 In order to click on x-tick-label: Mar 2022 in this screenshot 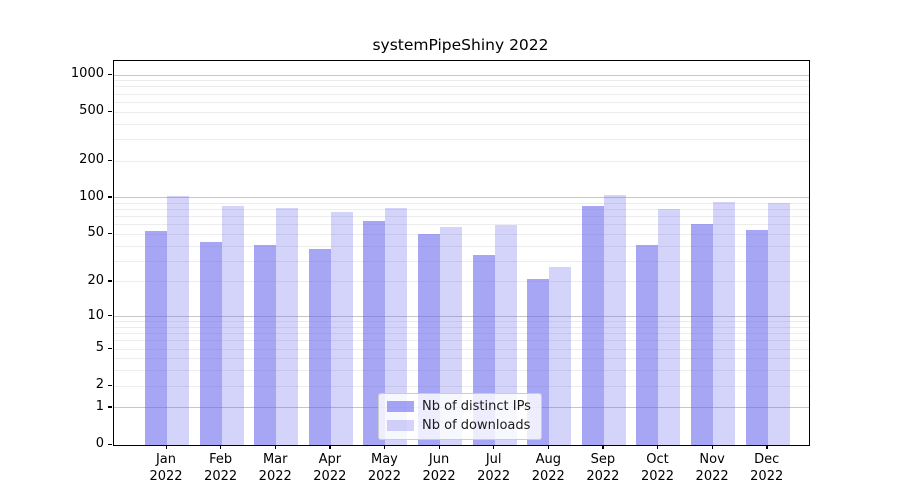, I will do `click(275, 468)`.